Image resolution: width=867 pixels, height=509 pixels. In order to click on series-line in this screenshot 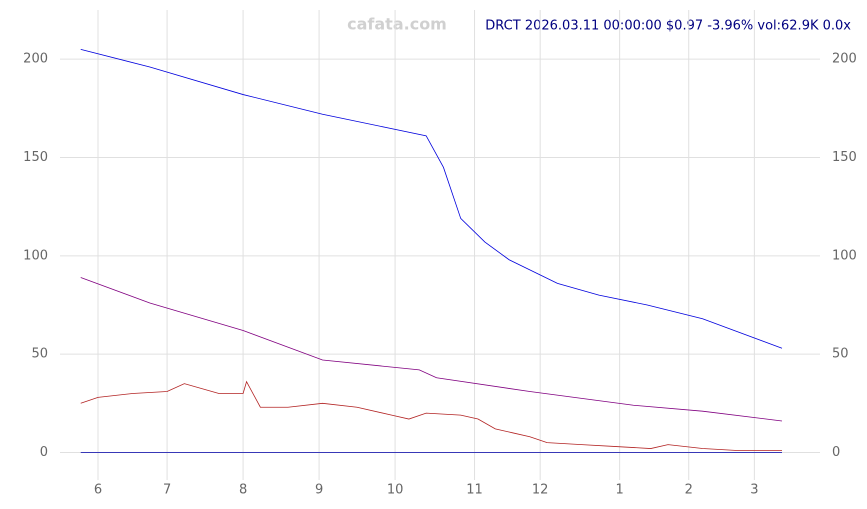, I will do `click(431, 415)`.